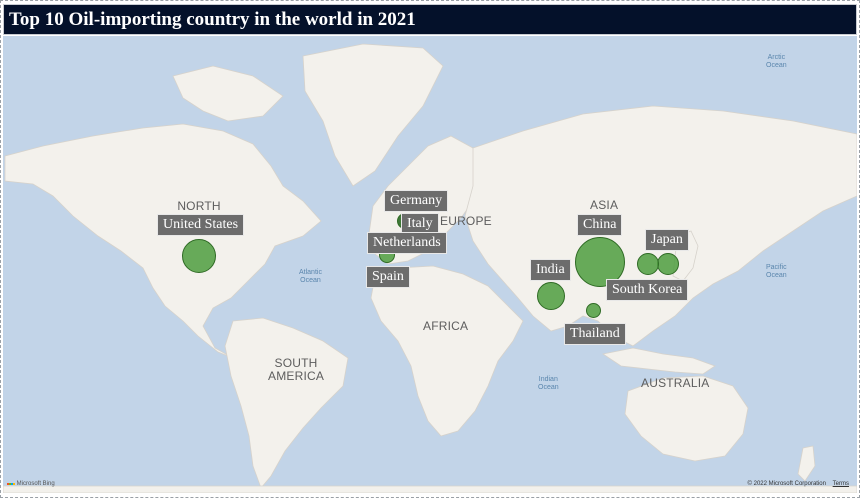 This screenshot has width=860, height=498. Describe the element at coordinates (600, 225) in the screenshot. I see `label-china: China` at that location.